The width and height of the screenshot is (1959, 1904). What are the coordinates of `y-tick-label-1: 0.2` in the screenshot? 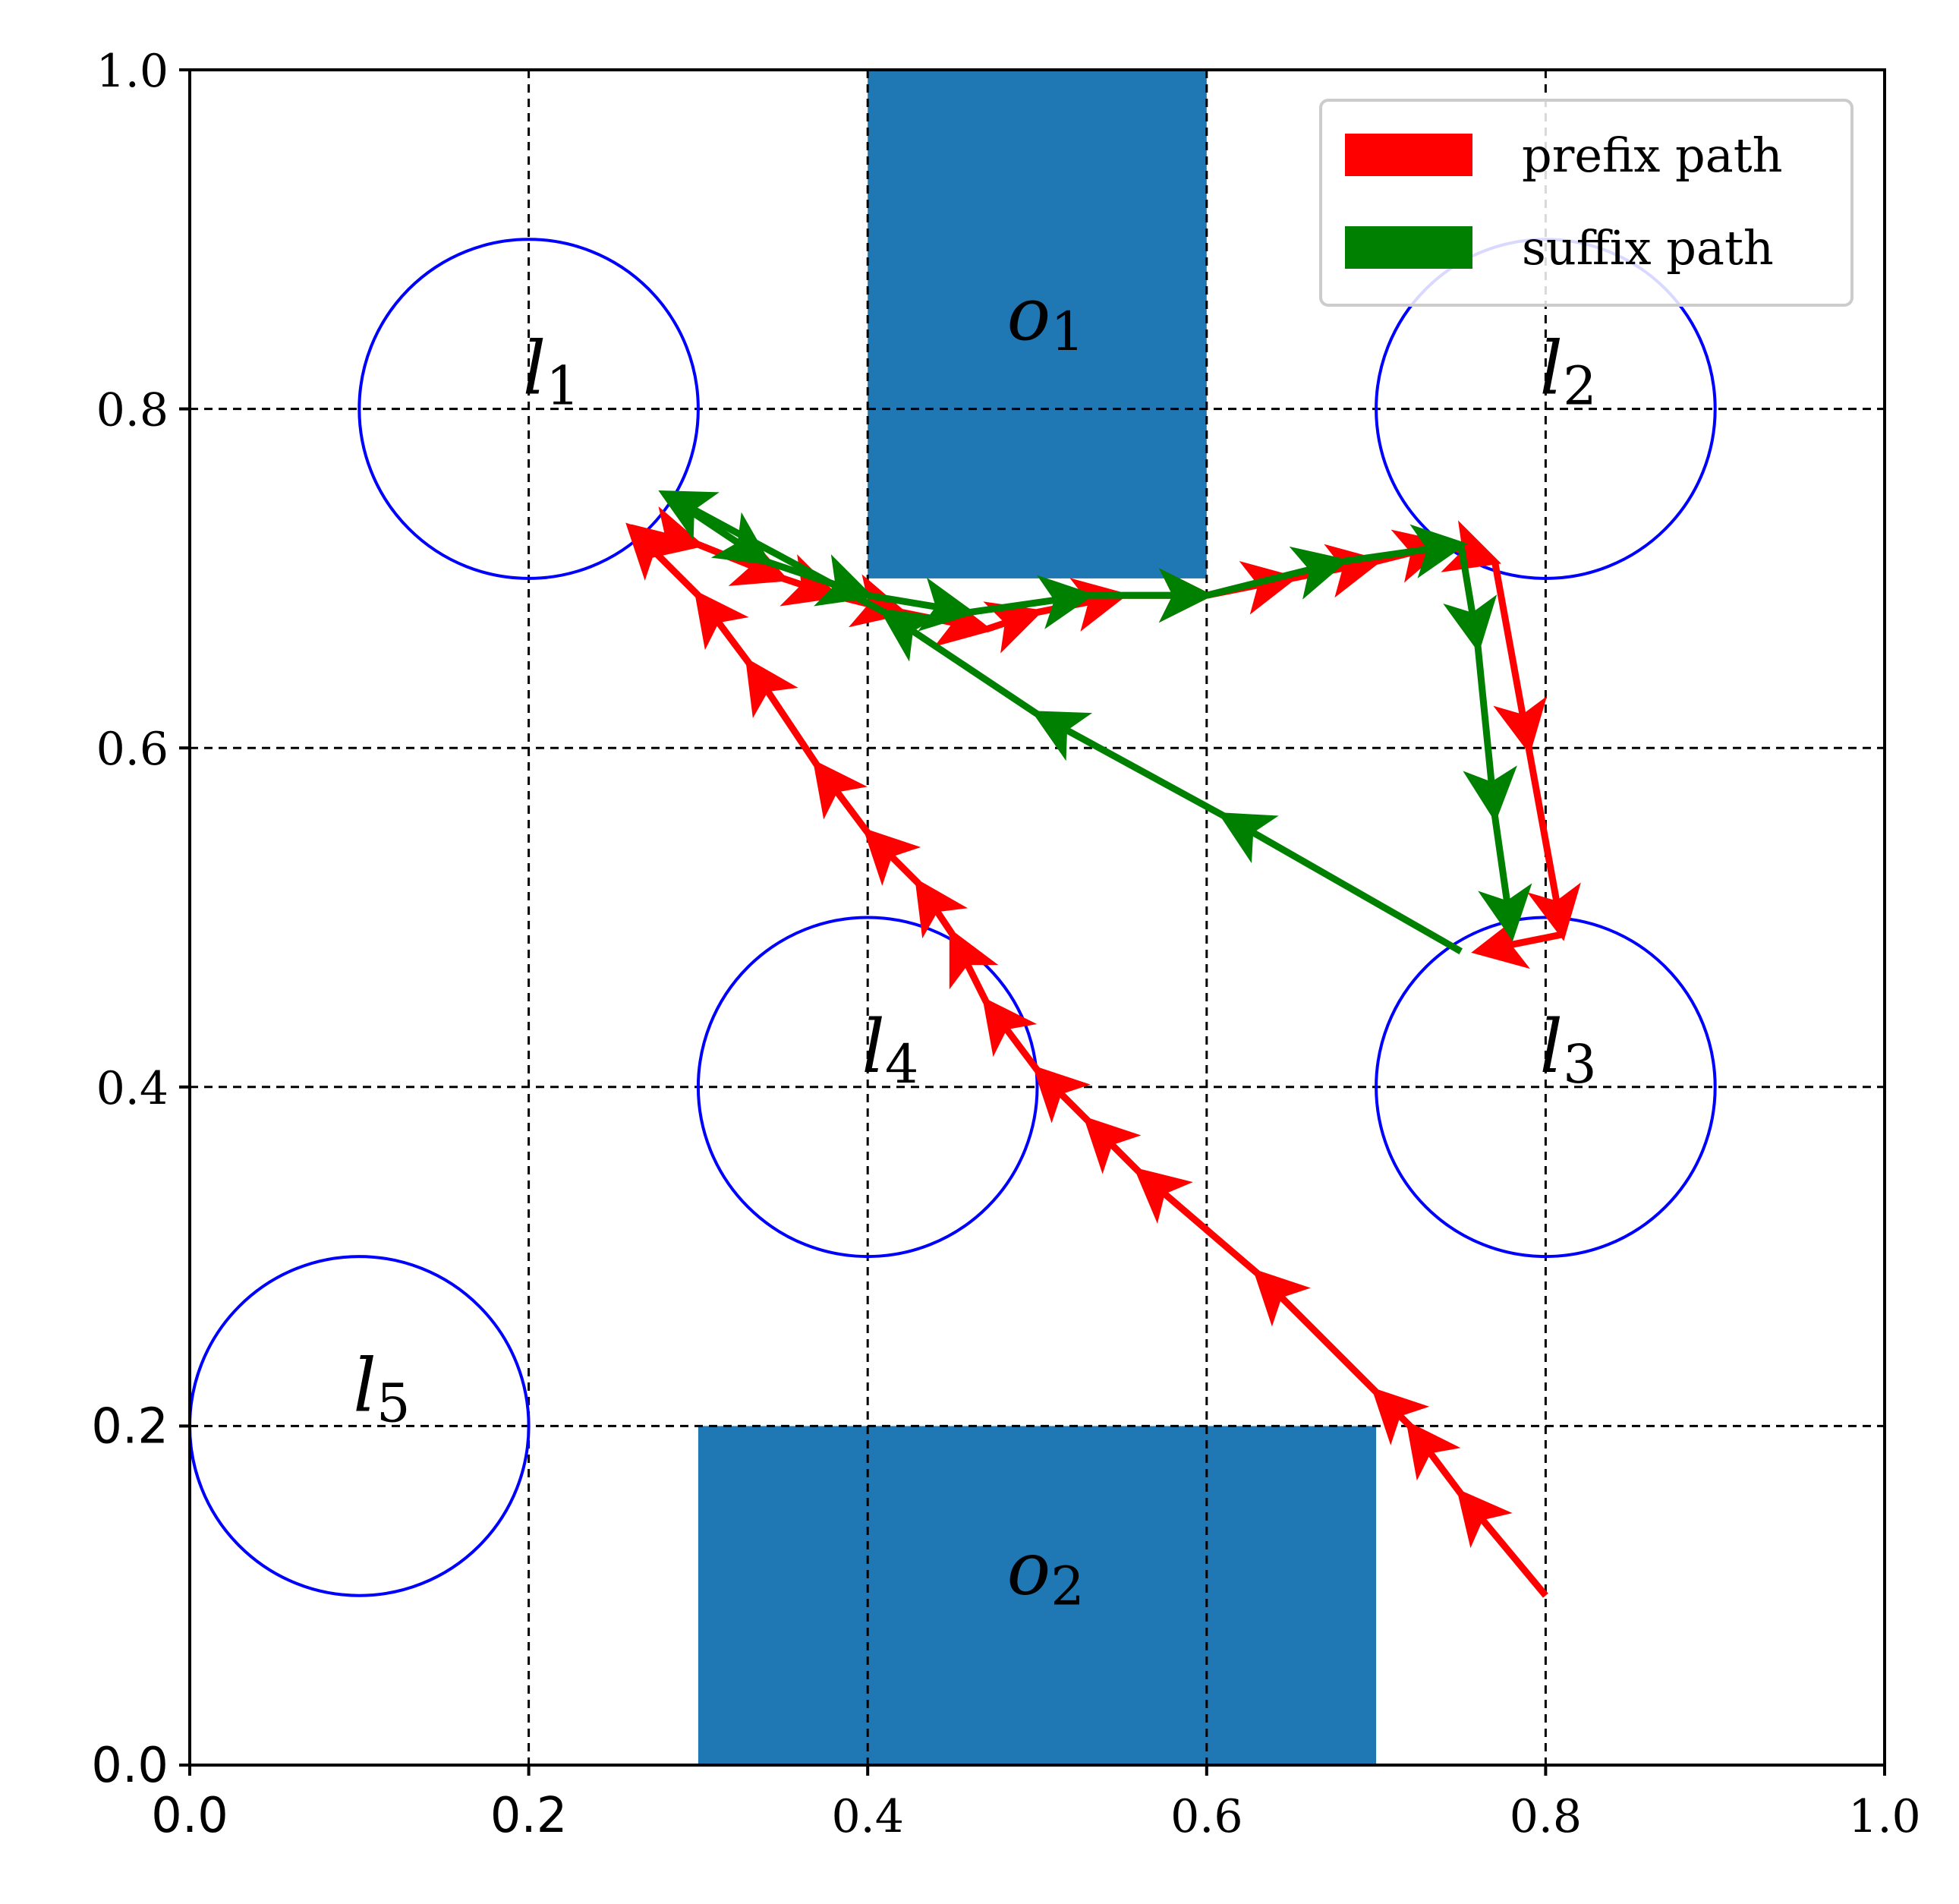 It's located at (129, 1426).